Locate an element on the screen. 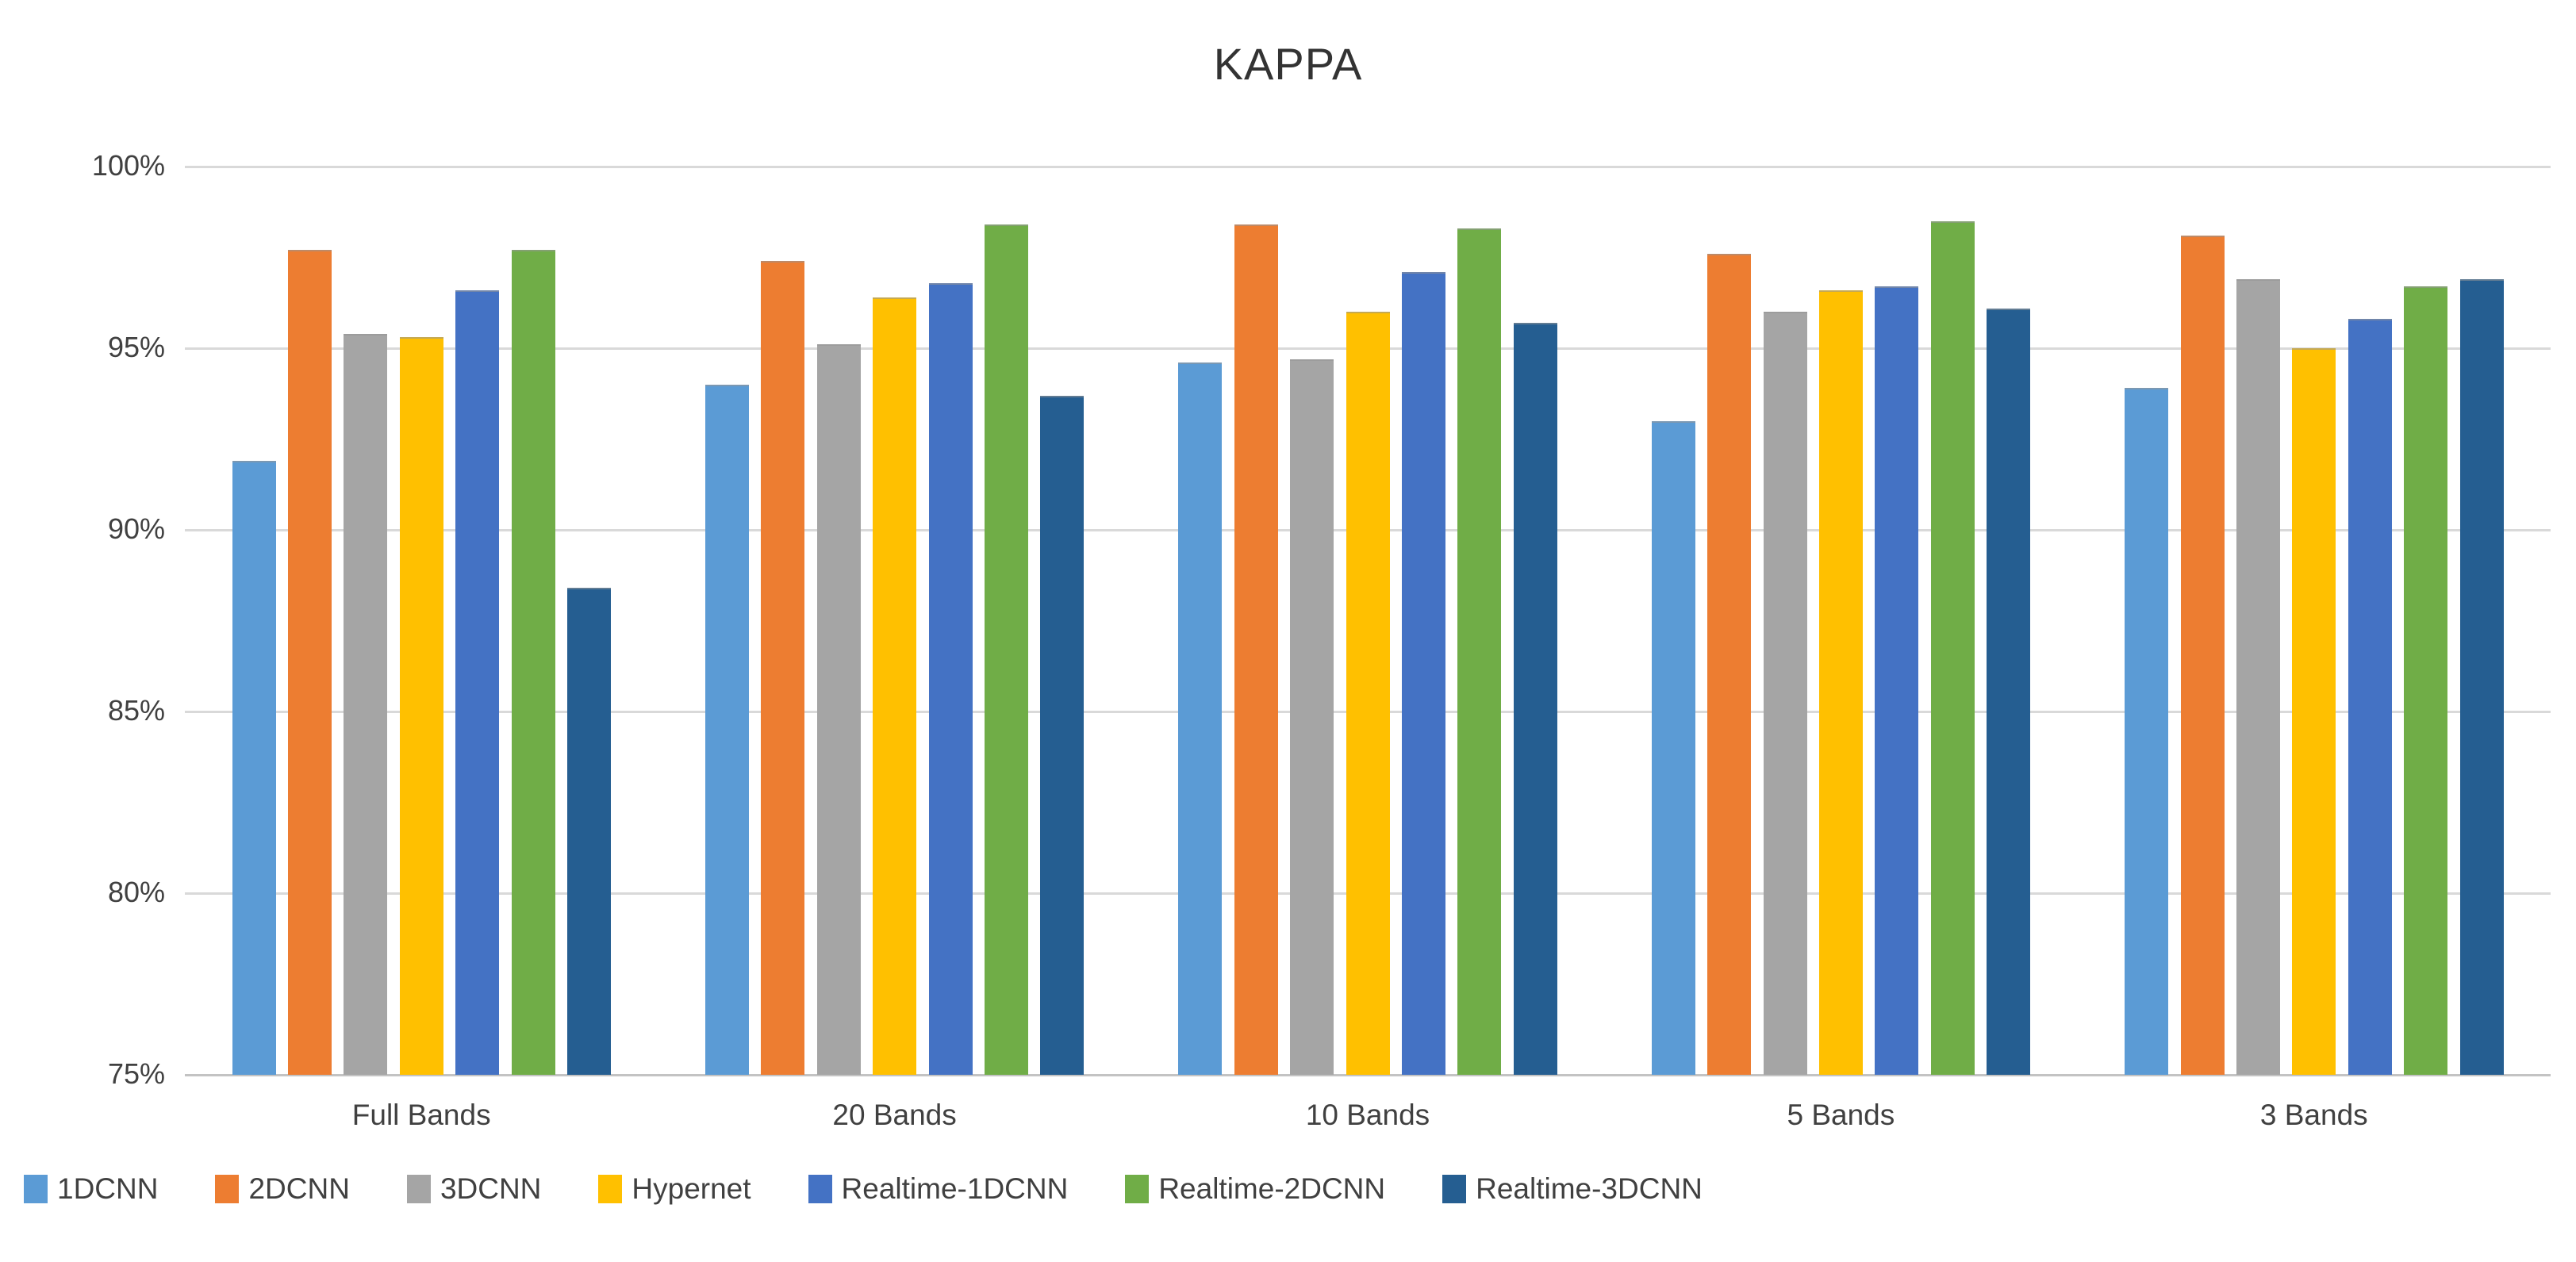 This screenshot has width=2576, height=1262. category-label-Full-Bands: Full Bands is located at coordinates (421, 1115).